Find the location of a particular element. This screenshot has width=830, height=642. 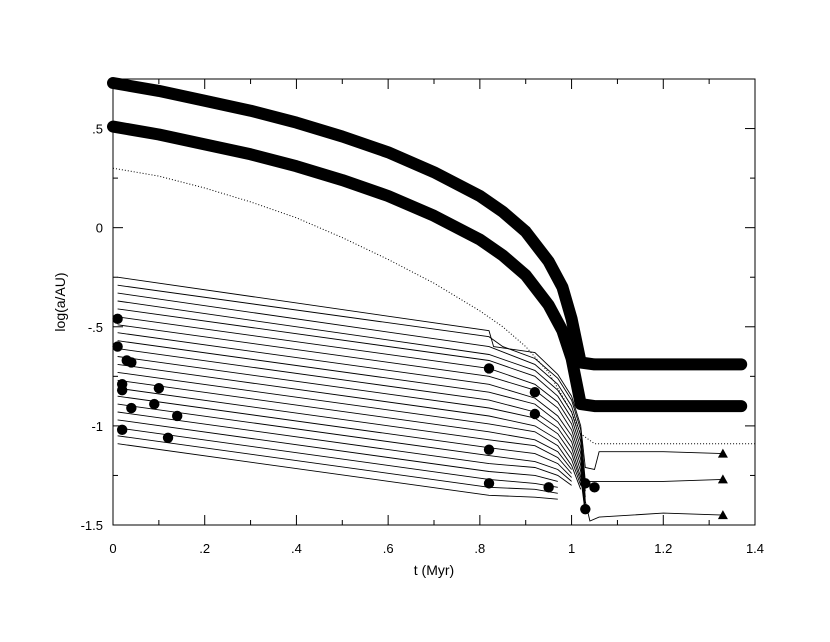

x-tick-label: .4 is located at coordinates (296, 548).